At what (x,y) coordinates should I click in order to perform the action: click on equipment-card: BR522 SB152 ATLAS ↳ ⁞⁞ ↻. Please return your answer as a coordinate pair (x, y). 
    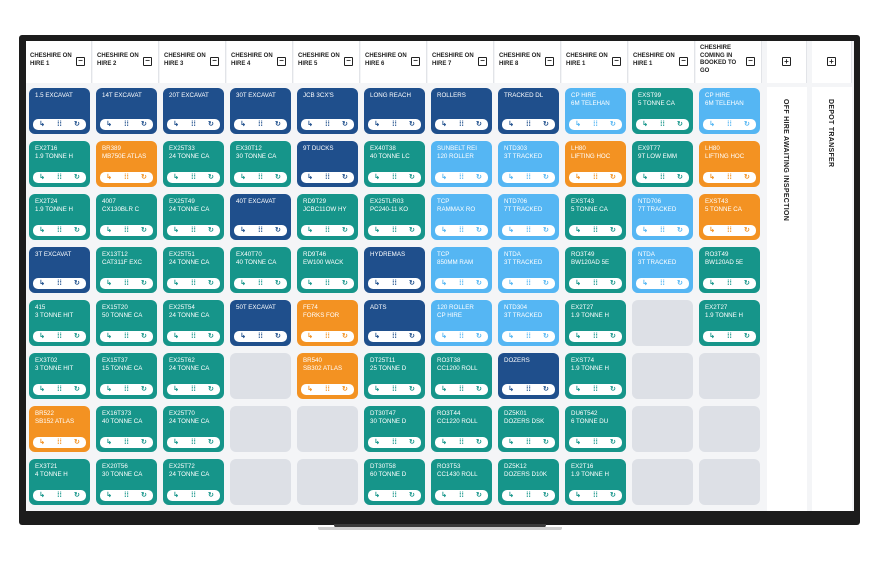
    Looking at the image, I should click on (59, 429).